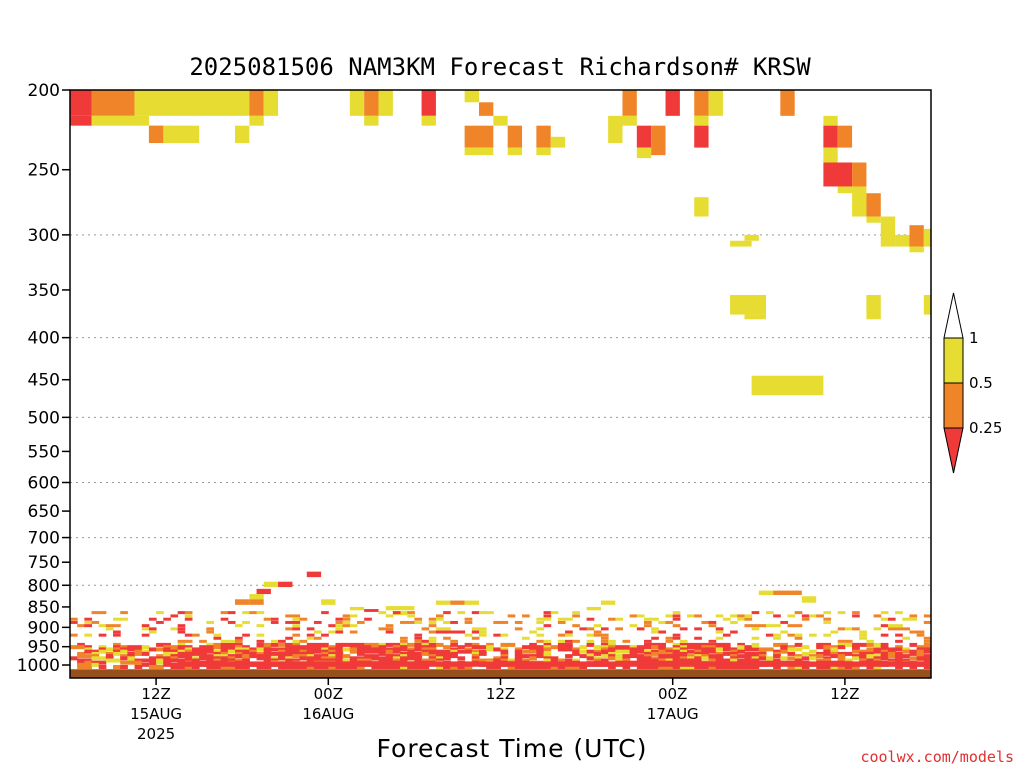  What do you see at coordinates (156, 734) in the screenshot?
I see `x-tick-year: 2025` at bounding box center [156, 734].